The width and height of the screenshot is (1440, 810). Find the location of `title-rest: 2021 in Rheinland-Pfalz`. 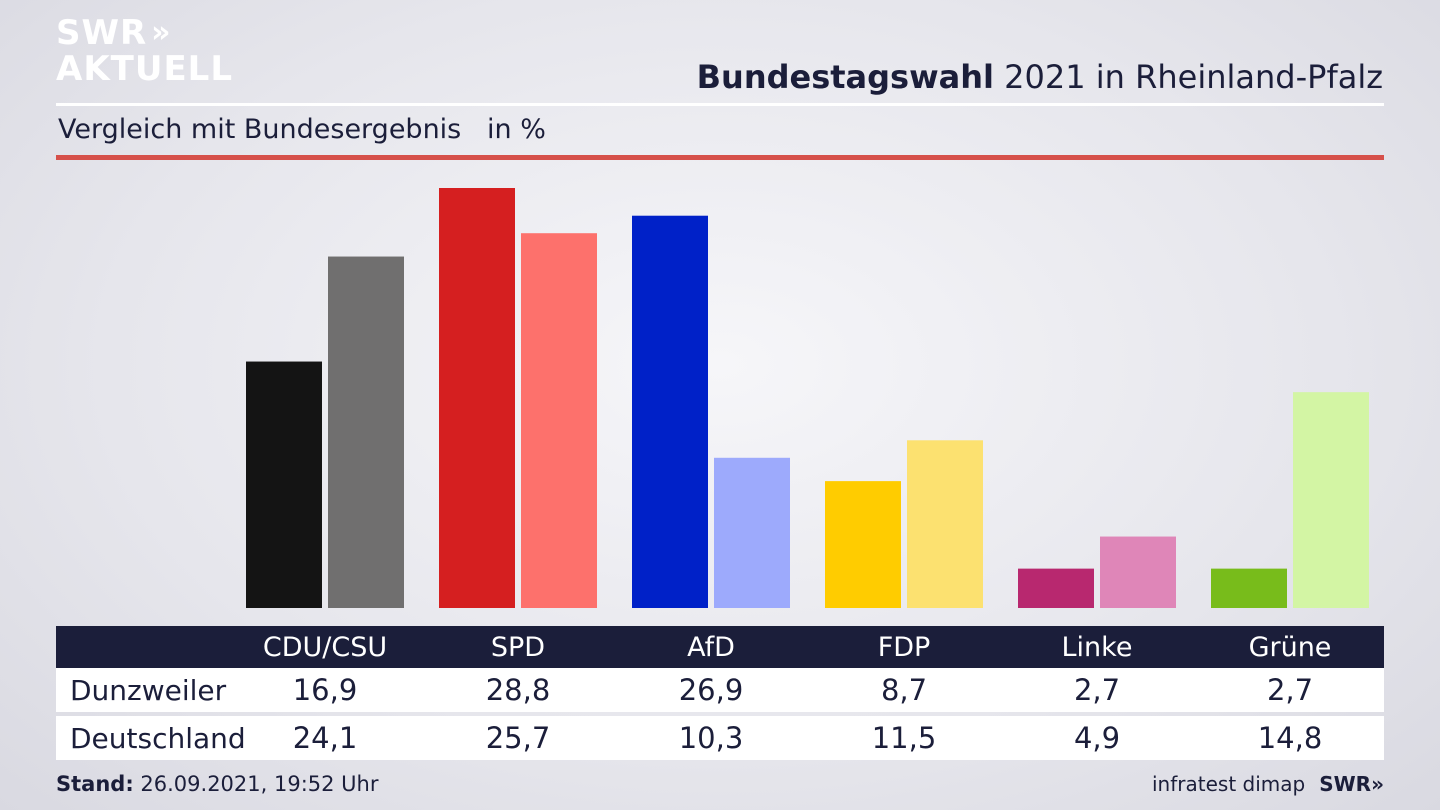

title-rest: 2021 in Rheinland-Pfalz is located at coordinates (1188, 77).